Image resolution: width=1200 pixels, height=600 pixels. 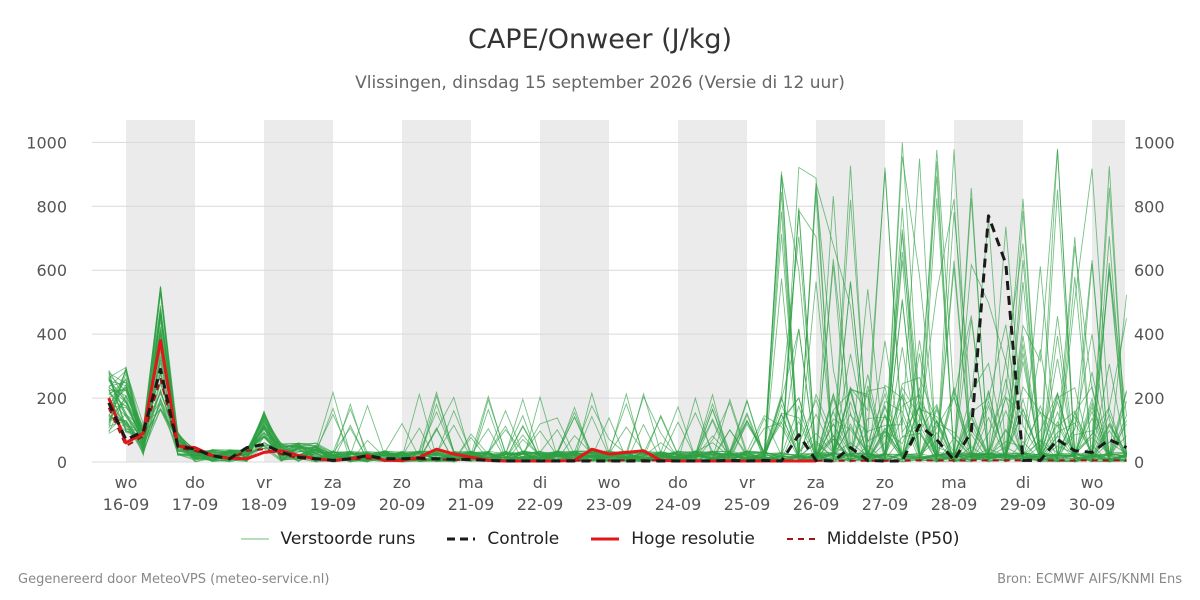 I want to click on x-tick-label-date: 20-09, so click(x=402, y=504).